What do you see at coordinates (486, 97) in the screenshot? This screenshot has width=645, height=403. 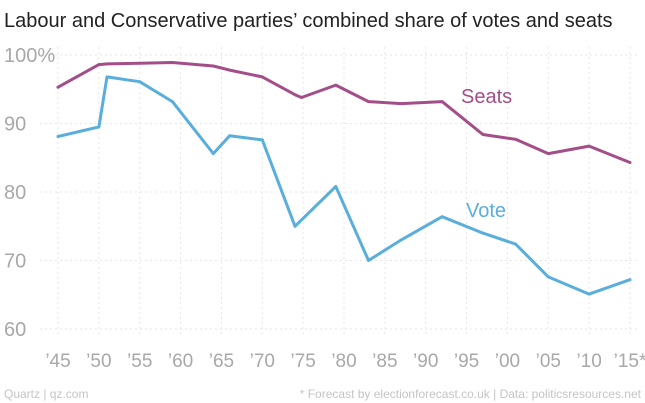 I see `legend-label-seats: Seats` at bounding box center [486, 97].